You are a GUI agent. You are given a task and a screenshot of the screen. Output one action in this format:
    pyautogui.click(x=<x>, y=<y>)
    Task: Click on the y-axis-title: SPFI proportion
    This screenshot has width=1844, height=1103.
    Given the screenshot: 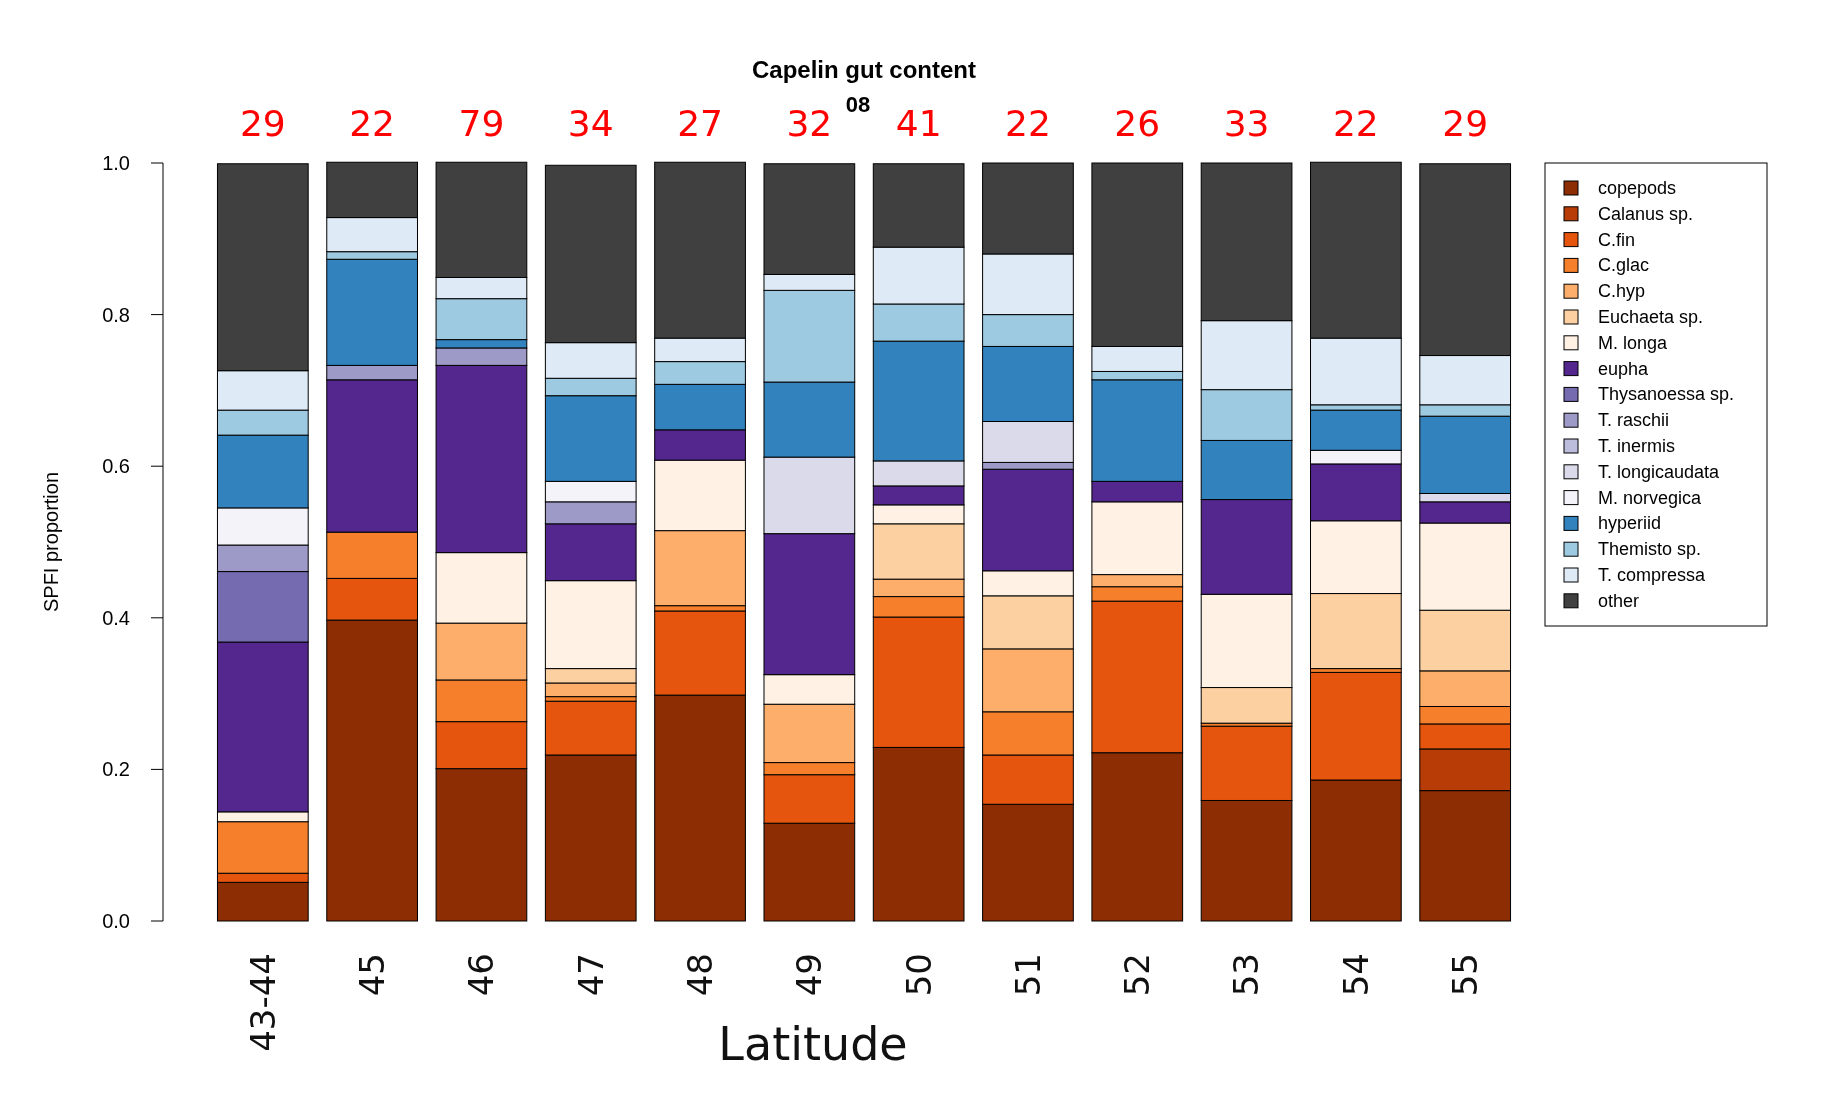 What is the action you would take?
    pyautogui.click(x=51, y=542)
    